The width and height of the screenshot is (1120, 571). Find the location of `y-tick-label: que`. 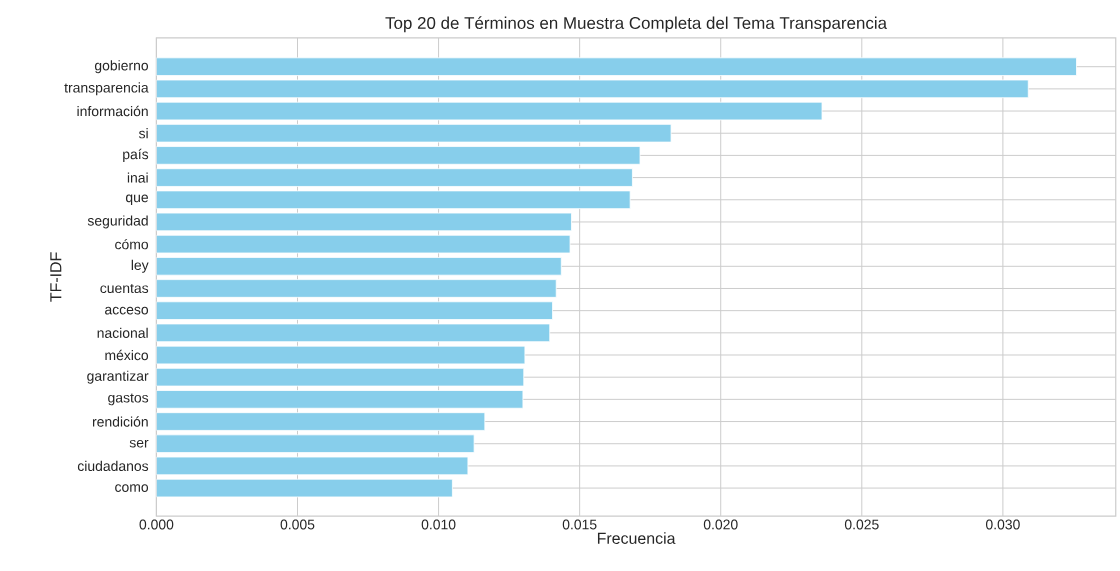

y-tick-label: que is located at coordinates (137, 200).